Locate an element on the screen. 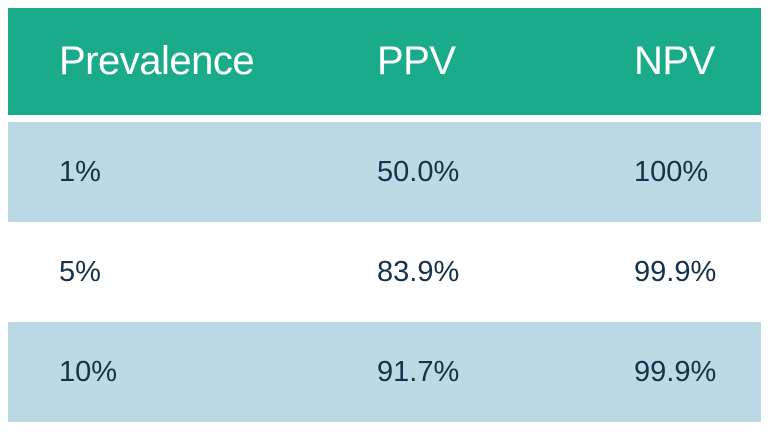  header-npv: NPV is located at coordinates (674, 61).